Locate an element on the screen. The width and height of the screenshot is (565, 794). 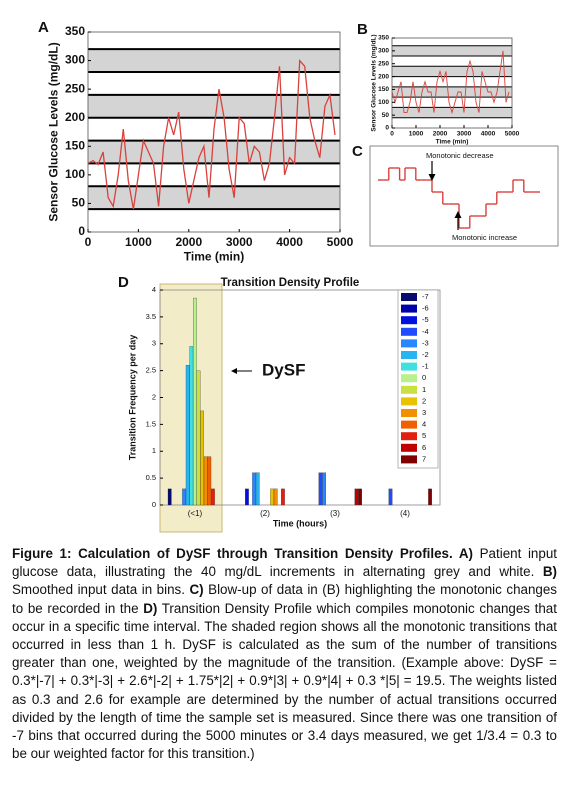
x-tick-label: (2) is located at coordinates (265, 513).